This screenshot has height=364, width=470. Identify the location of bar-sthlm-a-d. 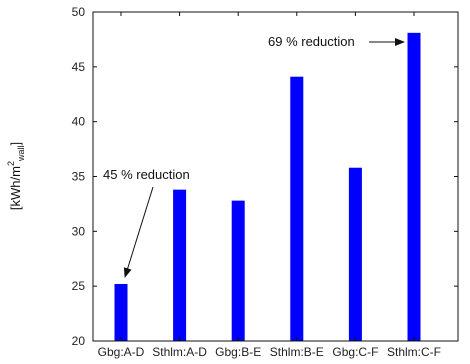
(180, 265).